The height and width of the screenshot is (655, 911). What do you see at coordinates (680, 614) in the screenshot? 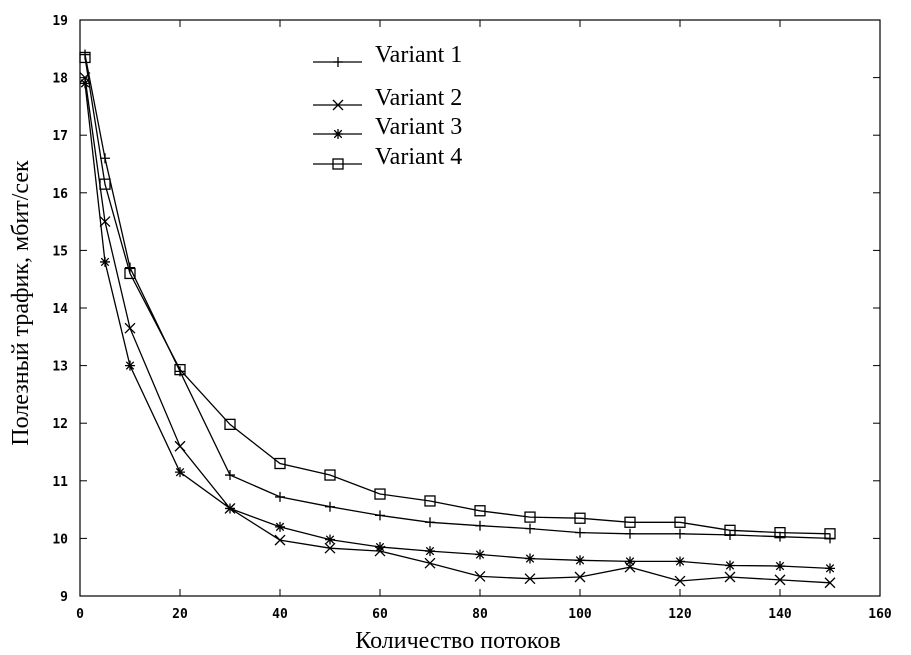
I see `x-tick-label: 120` at bounding box center [680, 614].